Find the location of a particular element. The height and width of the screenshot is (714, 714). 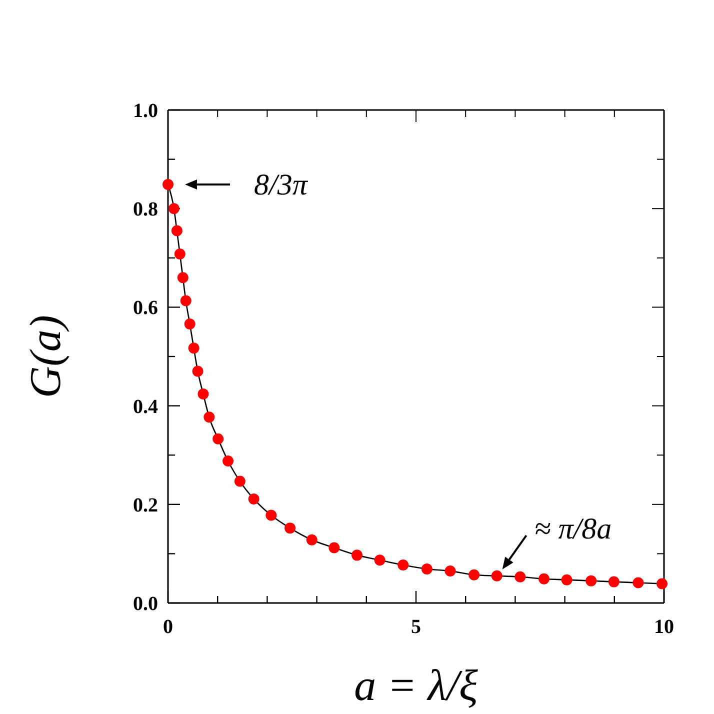

y-tick-label: 0.6 is located at coordinates (145, 308).